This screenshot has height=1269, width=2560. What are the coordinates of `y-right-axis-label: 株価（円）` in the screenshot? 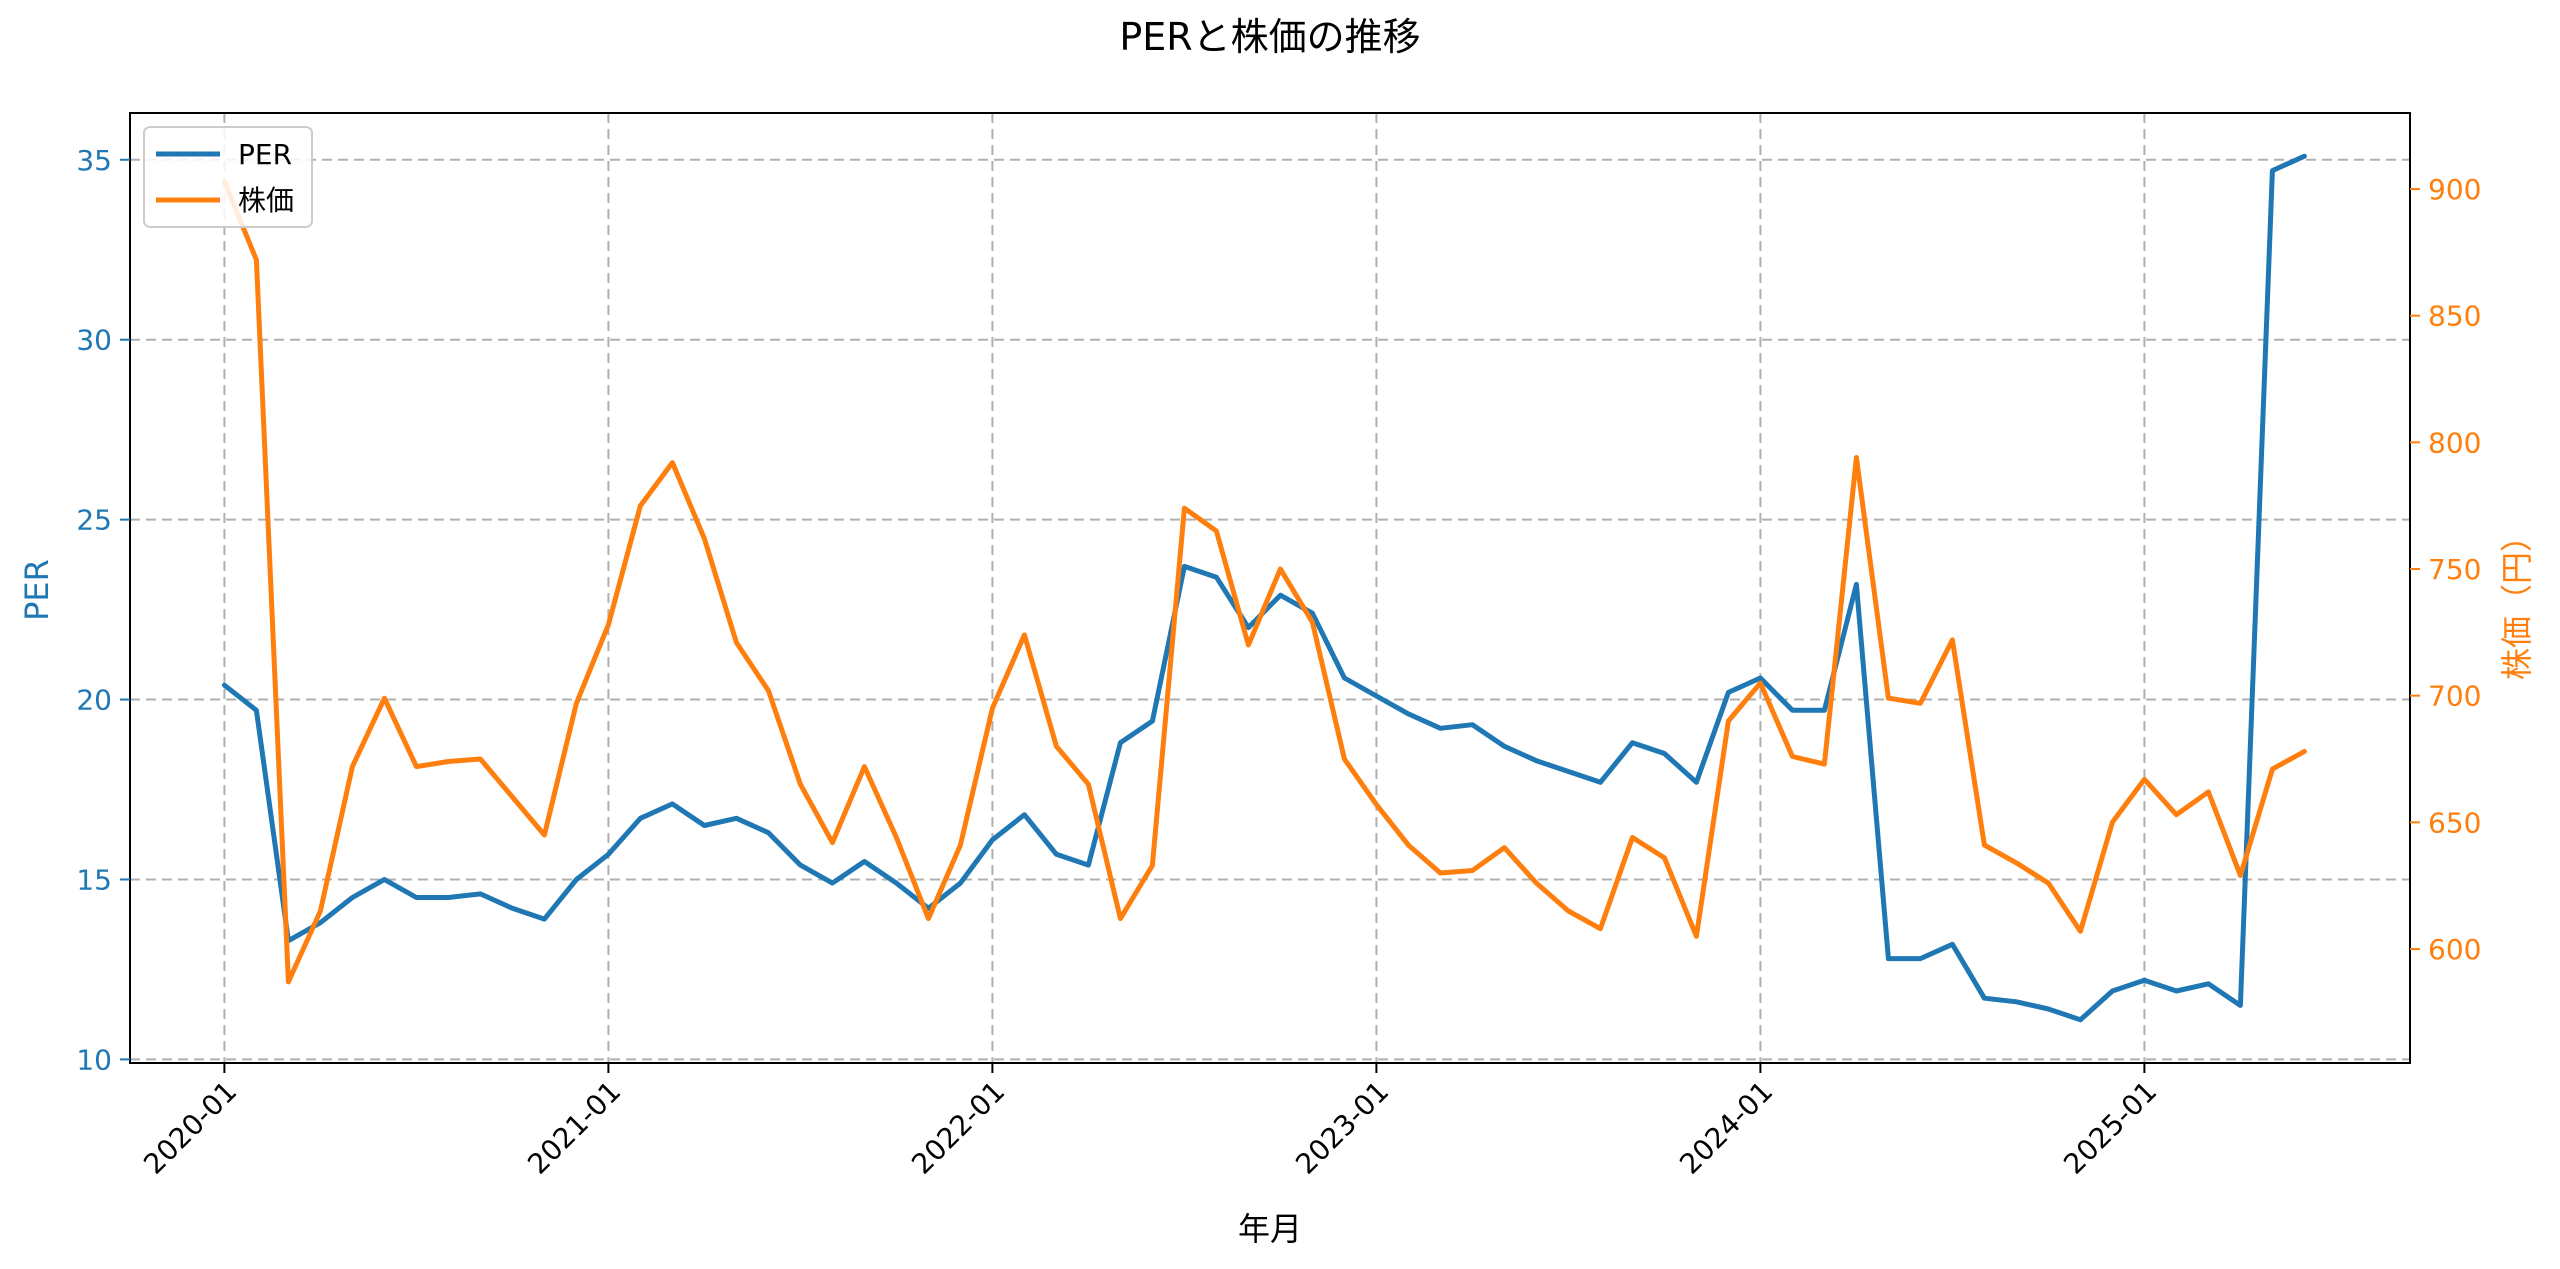 It's located at (2517, 600).